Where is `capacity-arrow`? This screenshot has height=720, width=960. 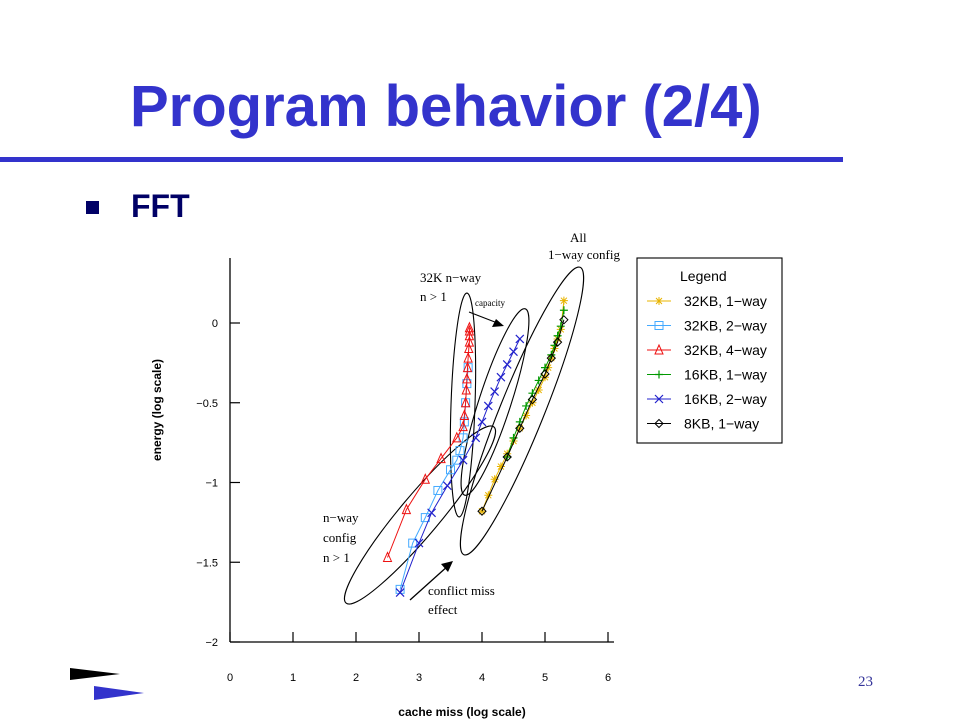
capacity-arrow is located at coordinates (486, 319).